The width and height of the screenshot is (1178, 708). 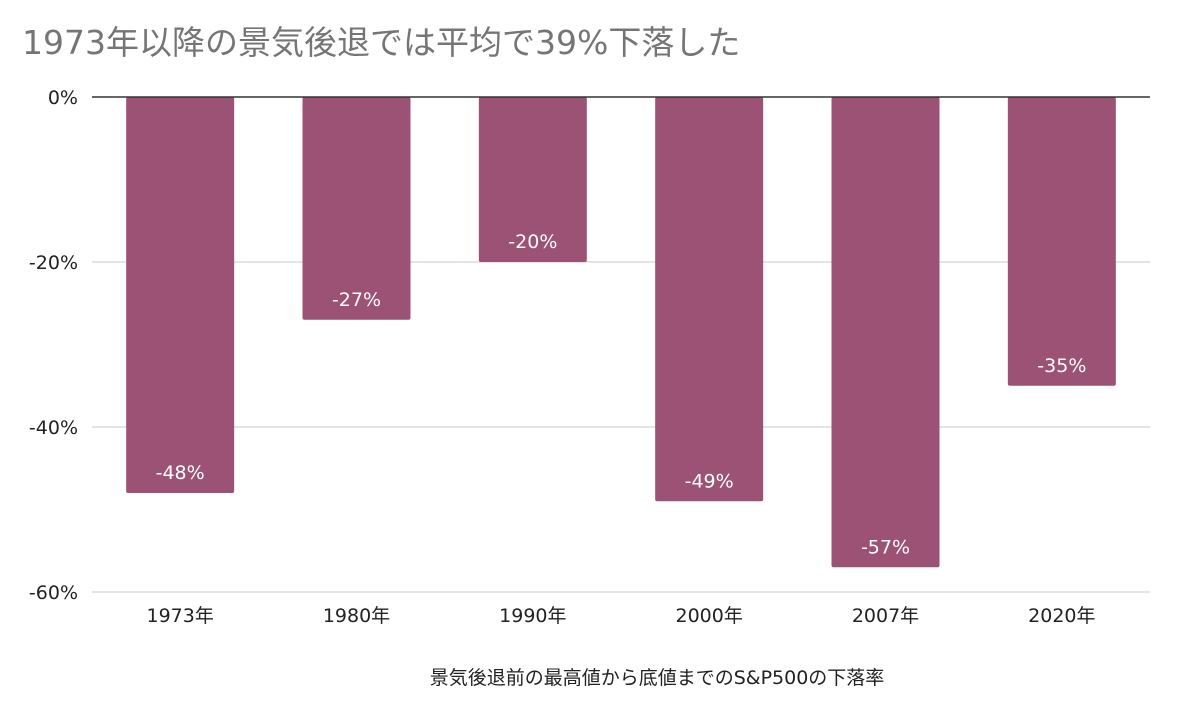 I want to click on data-label: -20%, so click(x=532, y=242).